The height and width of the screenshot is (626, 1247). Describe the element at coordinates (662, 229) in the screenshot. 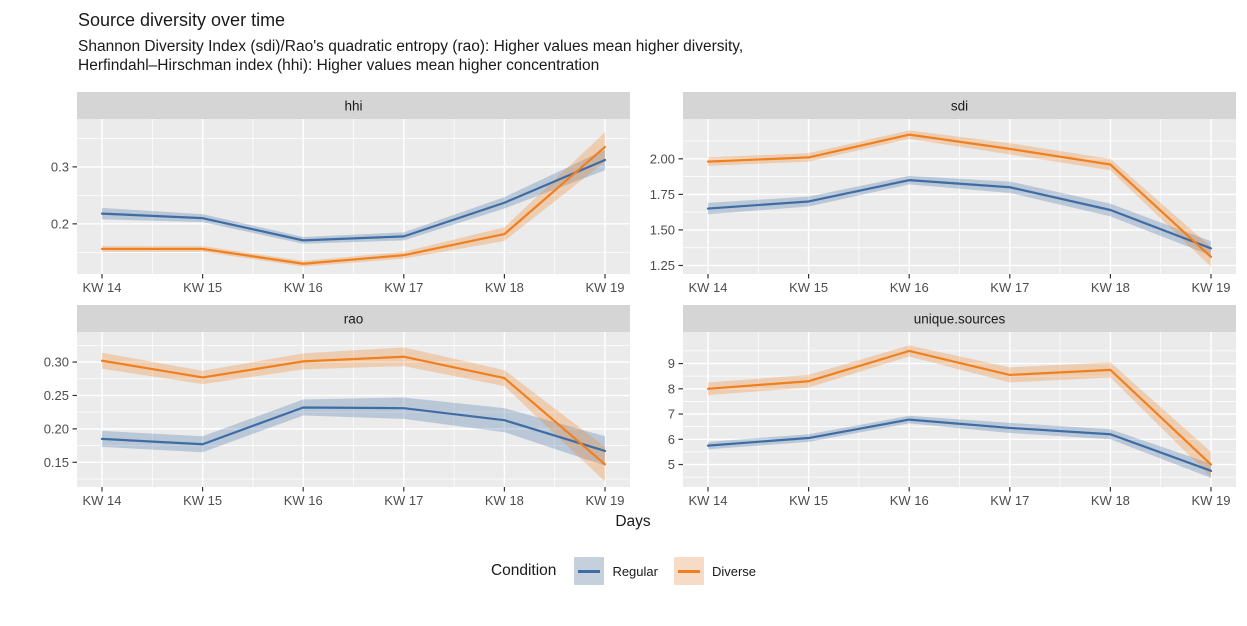

I see `y-tick-label: 1.50` at that location.